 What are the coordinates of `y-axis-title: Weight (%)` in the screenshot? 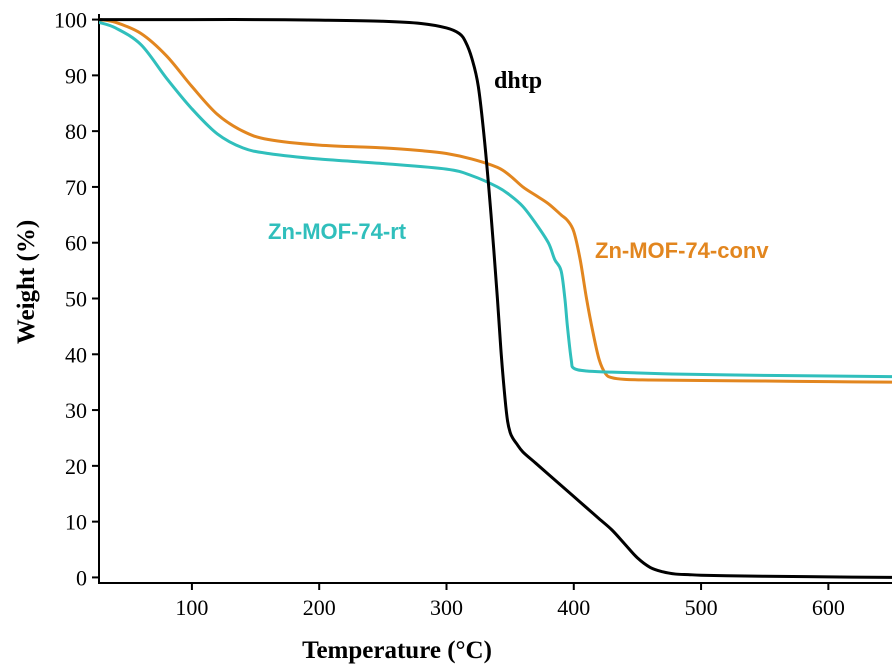 It's located at (26, 282).